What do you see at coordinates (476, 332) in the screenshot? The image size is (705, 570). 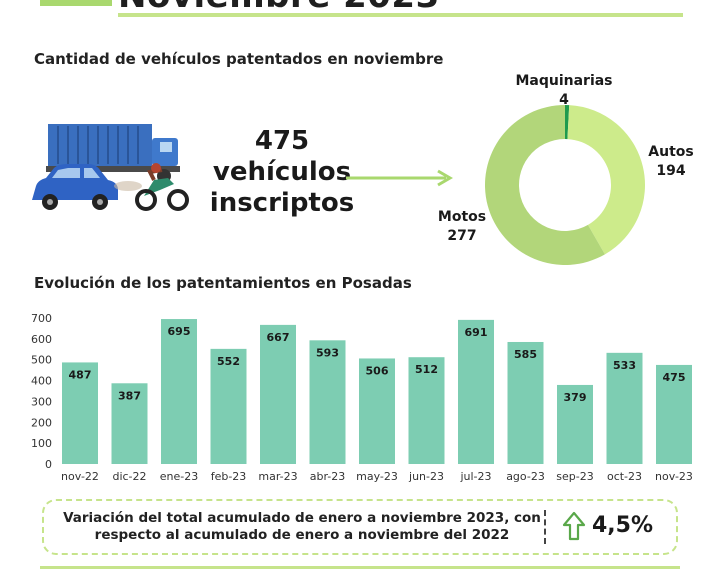 I see `bar-value-label: 691` at bounding box center [476, 332].